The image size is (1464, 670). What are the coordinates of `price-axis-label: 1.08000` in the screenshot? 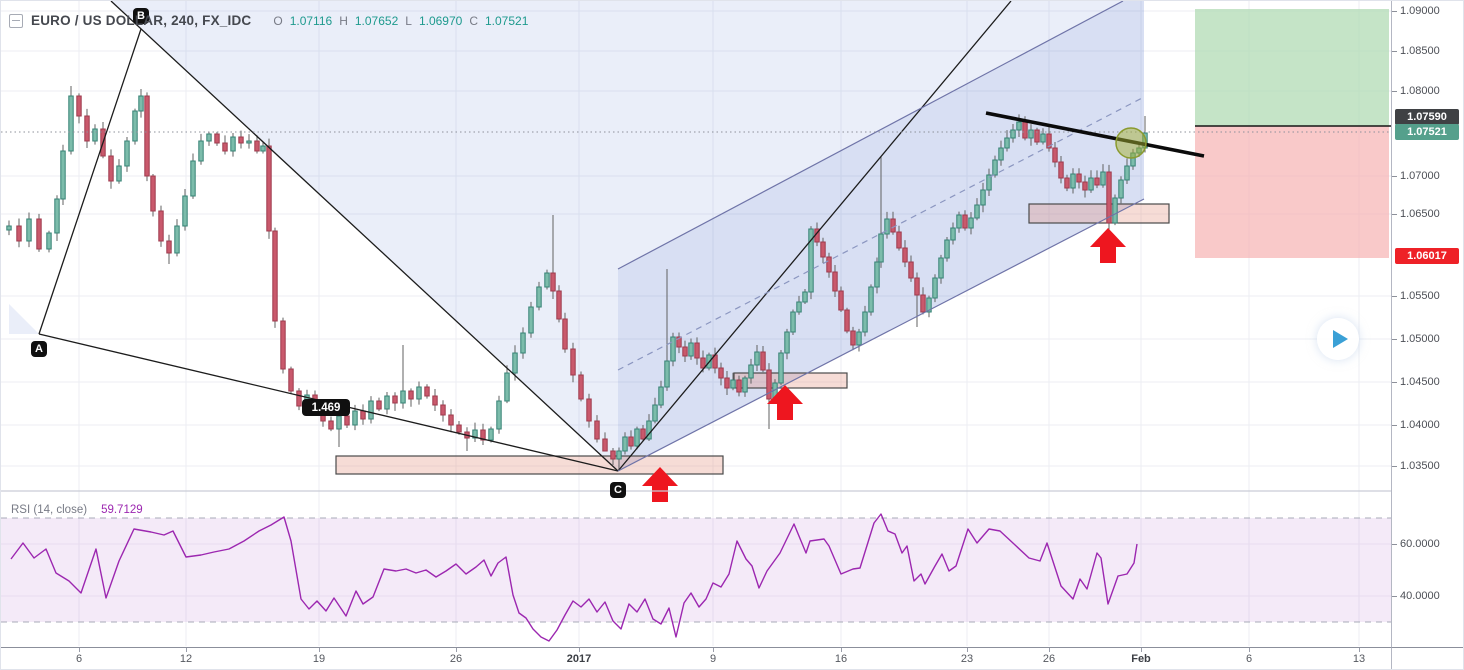 It's located at (1416, 91).